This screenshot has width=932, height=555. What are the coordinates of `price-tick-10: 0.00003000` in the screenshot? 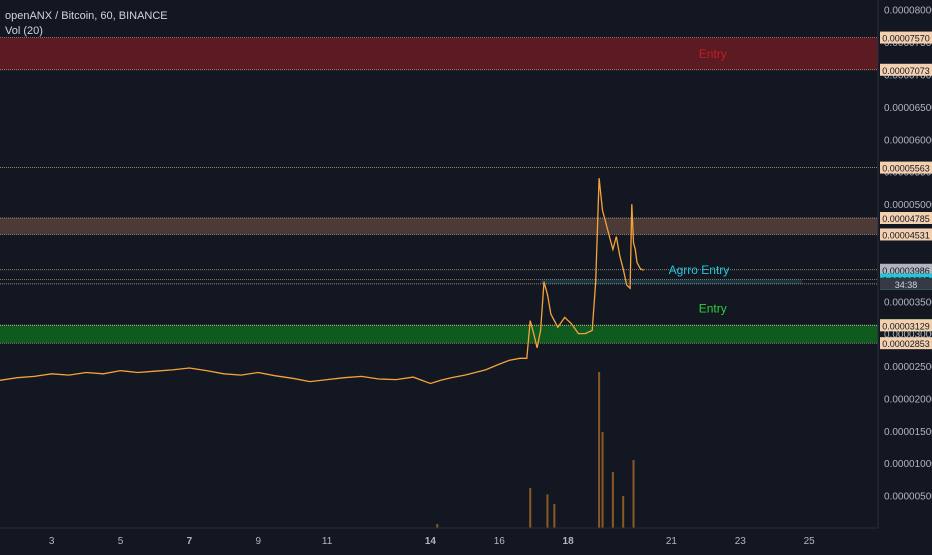 It's located at (908, 335).